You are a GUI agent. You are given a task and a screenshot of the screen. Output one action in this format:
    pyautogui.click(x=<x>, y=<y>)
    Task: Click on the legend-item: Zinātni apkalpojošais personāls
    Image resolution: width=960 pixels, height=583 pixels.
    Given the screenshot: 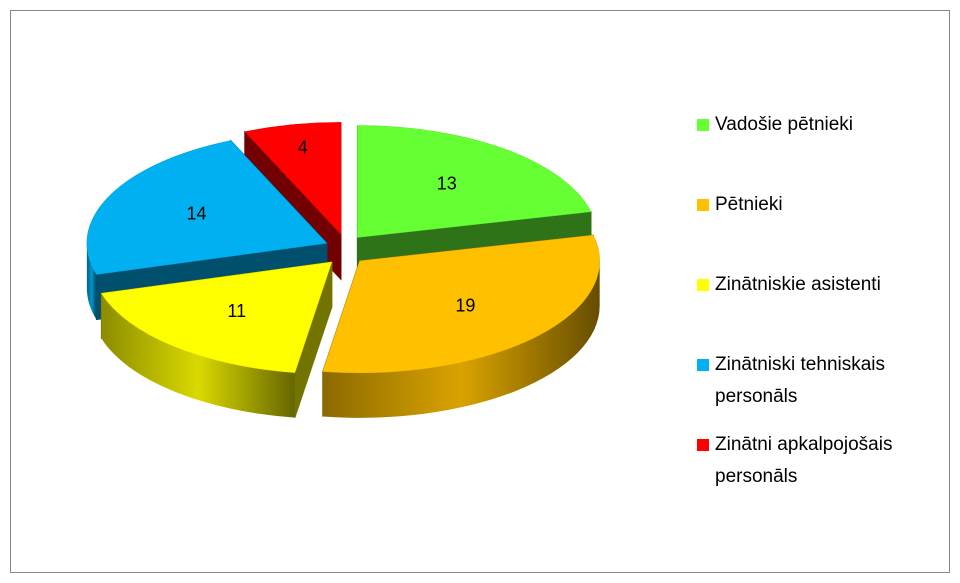 What is the action you would take?
    pyautogui.click(x=822, y=461)
    